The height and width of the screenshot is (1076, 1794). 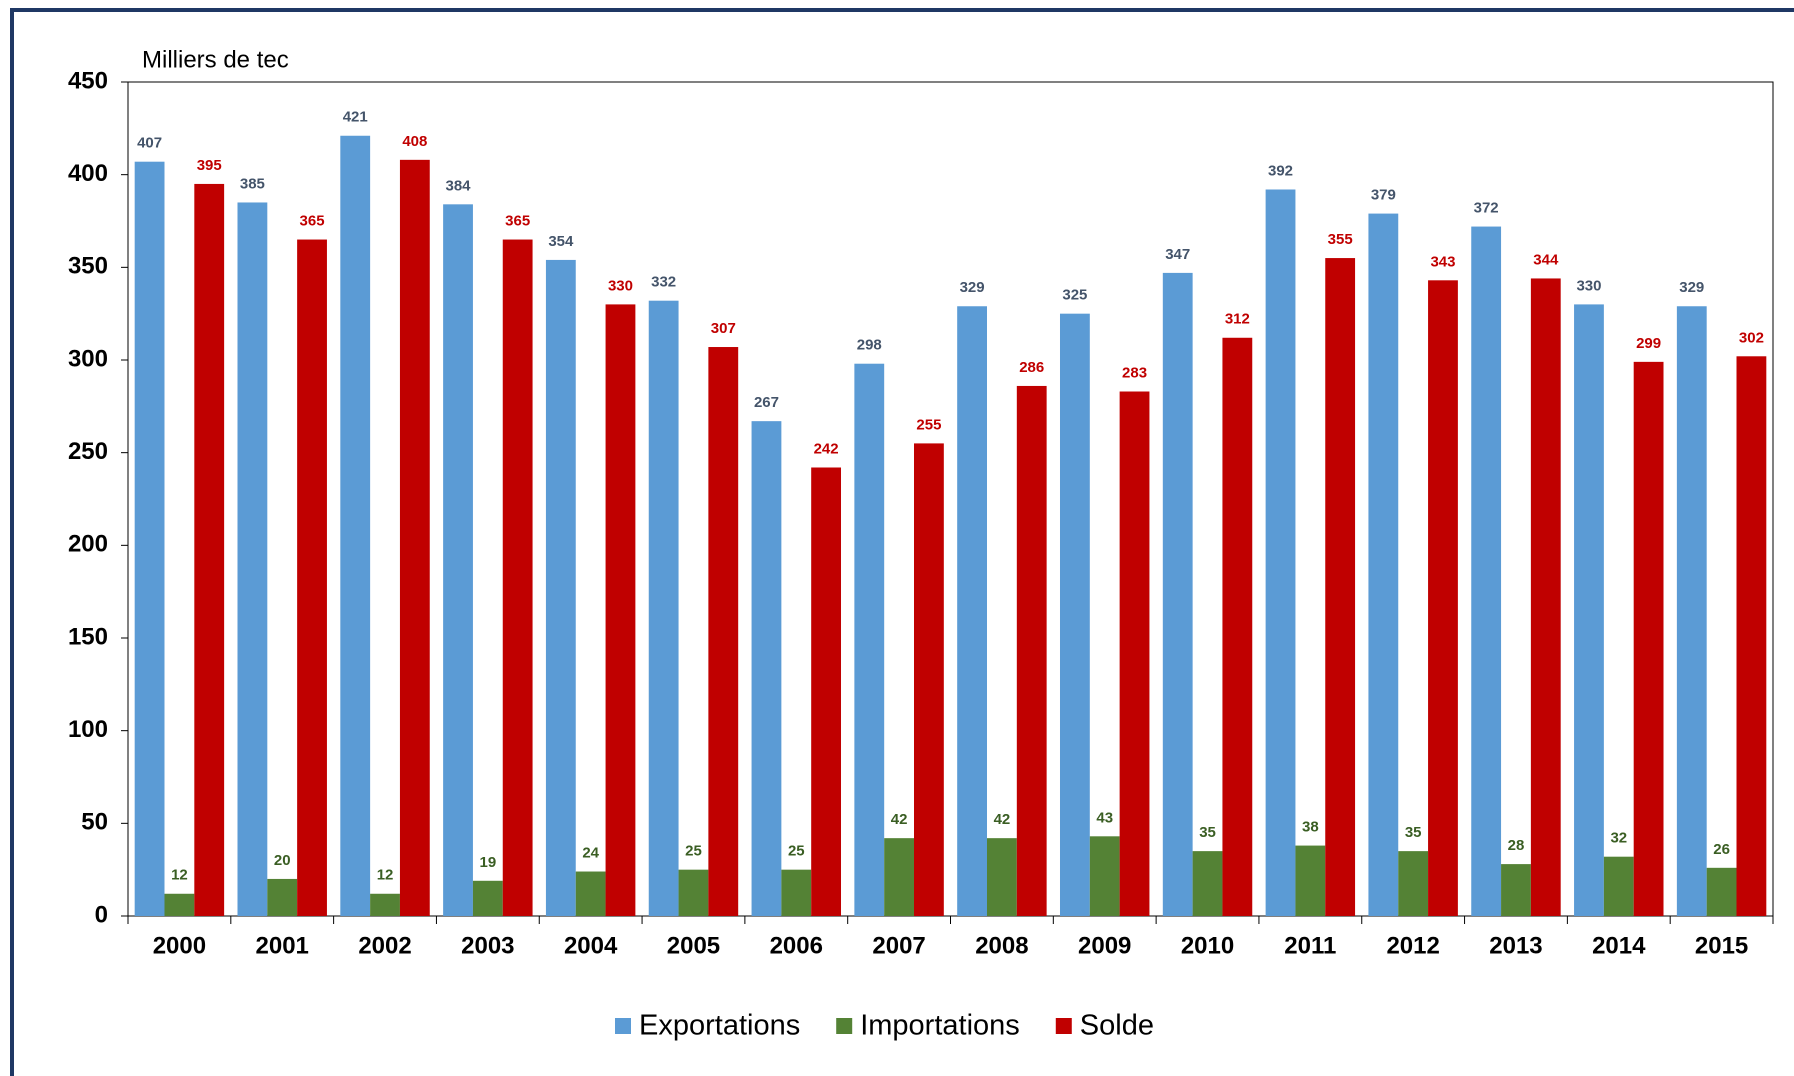 What do you see at coordinates (282, 945) in the screenshot?
I see `x-tick-label: 2001` at bounding box center [282, 945].